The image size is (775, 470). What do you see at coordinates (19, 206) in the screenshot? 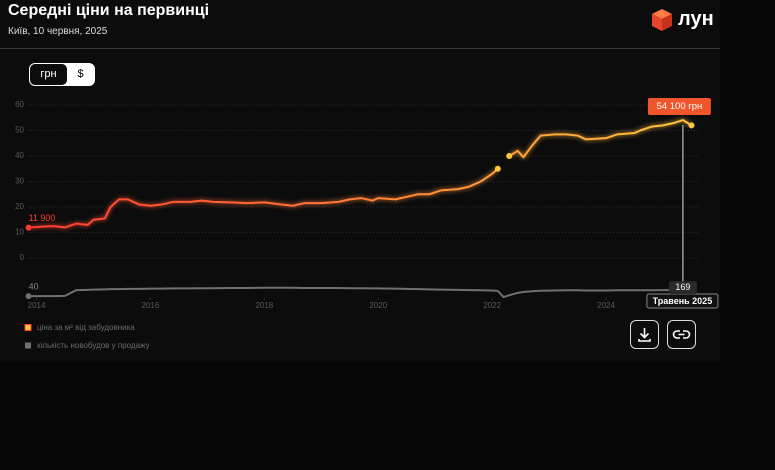
I see `y-tick-label: 20` at bounding box center [19, 206].